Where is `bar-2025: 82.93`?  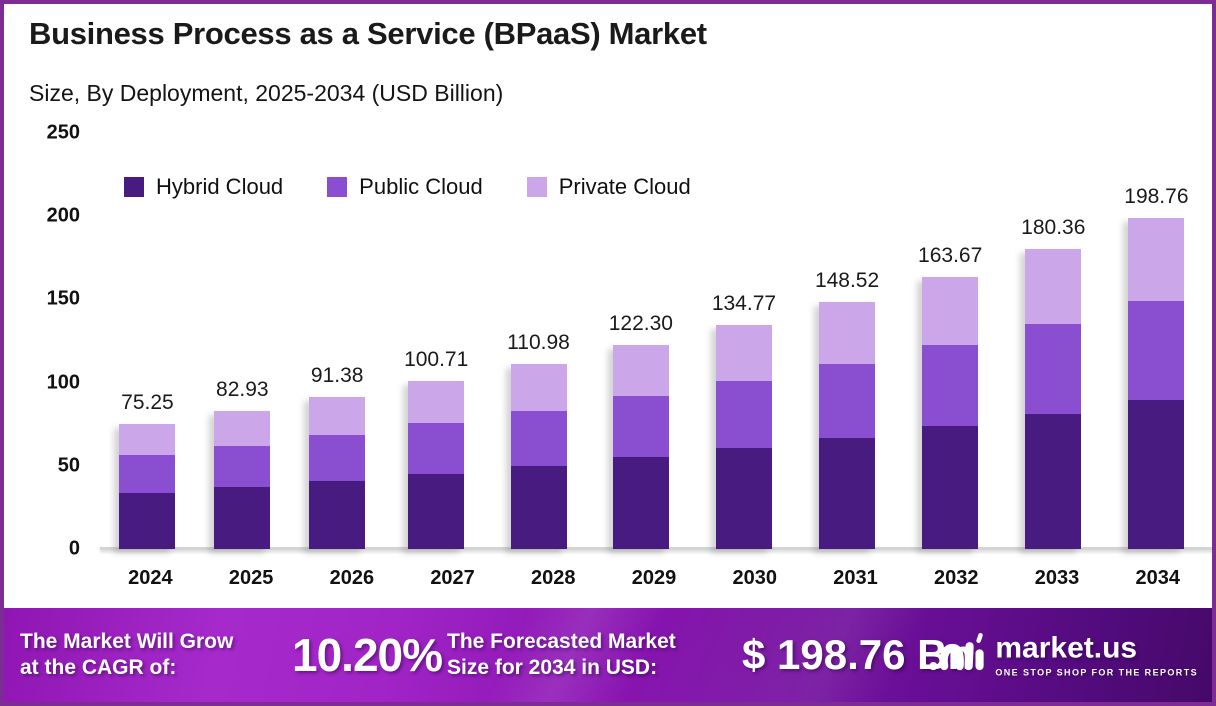 bar-2025: 82.93 is located at coordinates (242, 341).